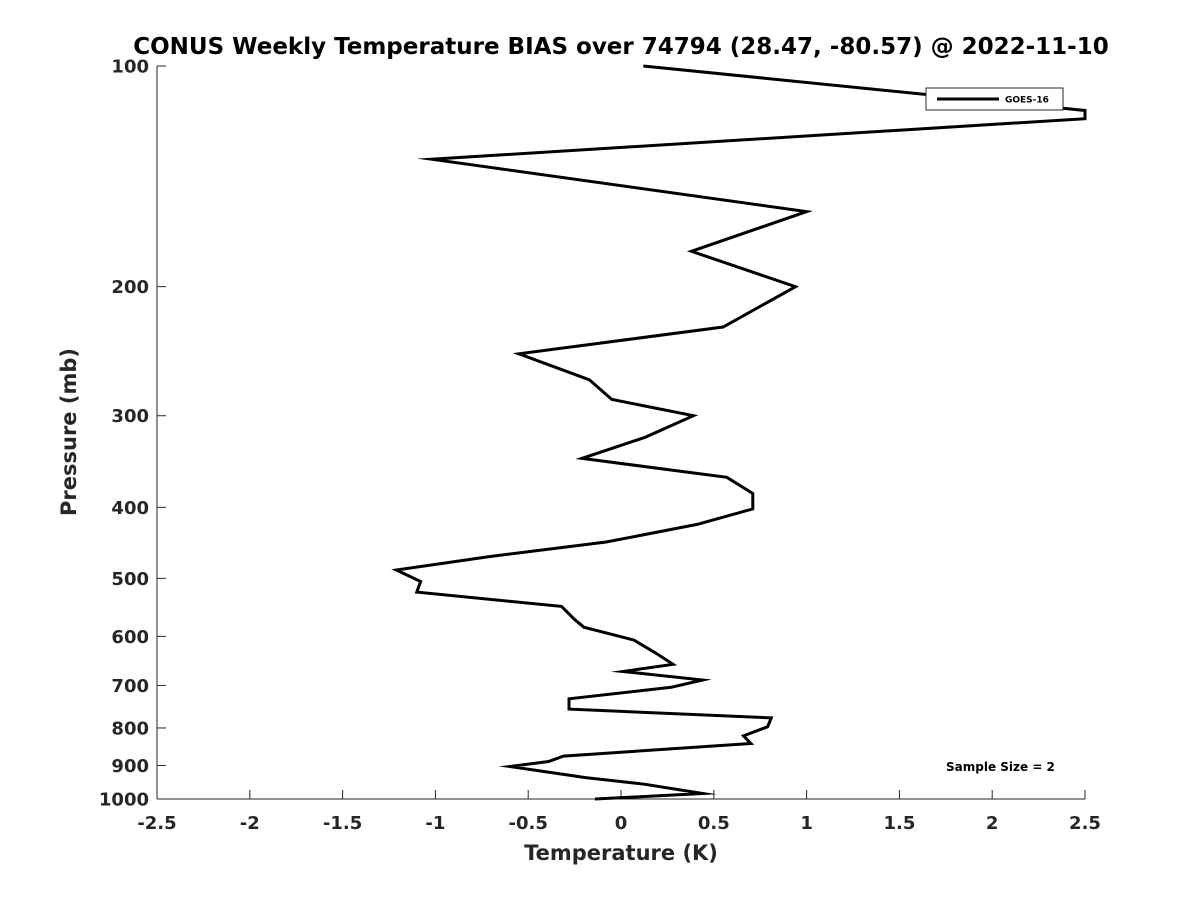 This screenshot has width=1200, height=900. I want to click on y-tick-label: 600, so click(130, 637).